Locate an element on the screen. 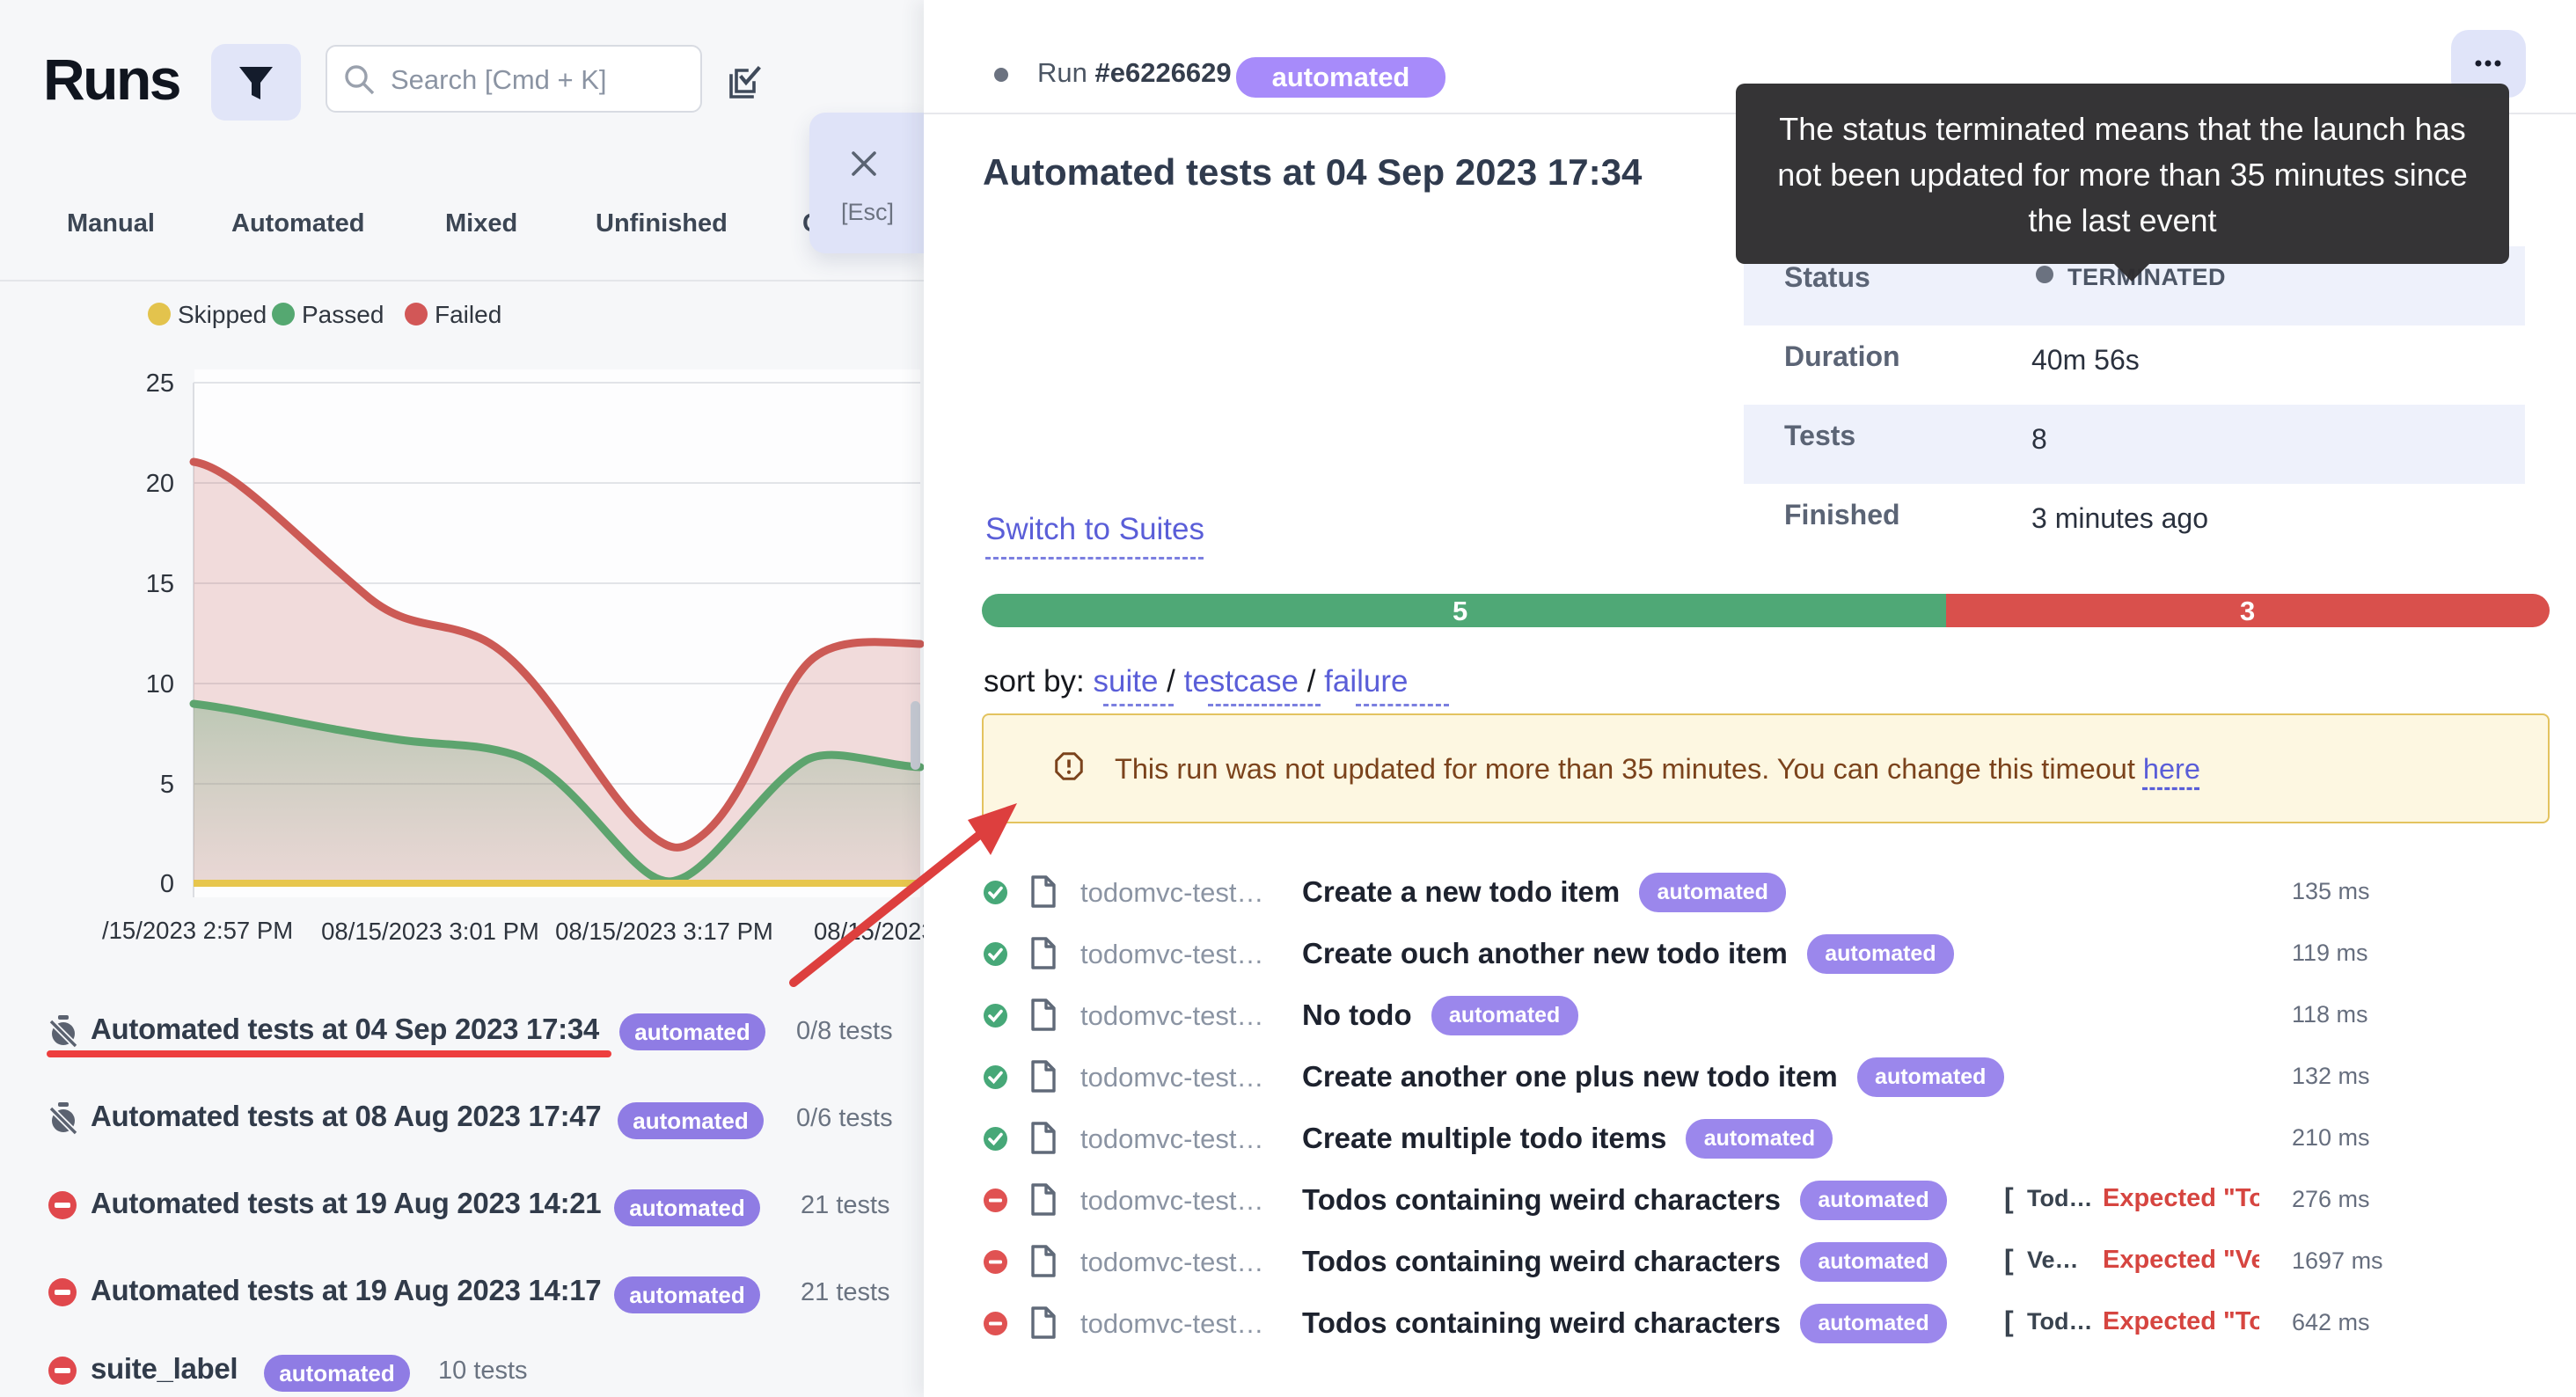 This screenshot has width=2576, height=1397. svg-text: 15 is located at coordinates (160, 584).